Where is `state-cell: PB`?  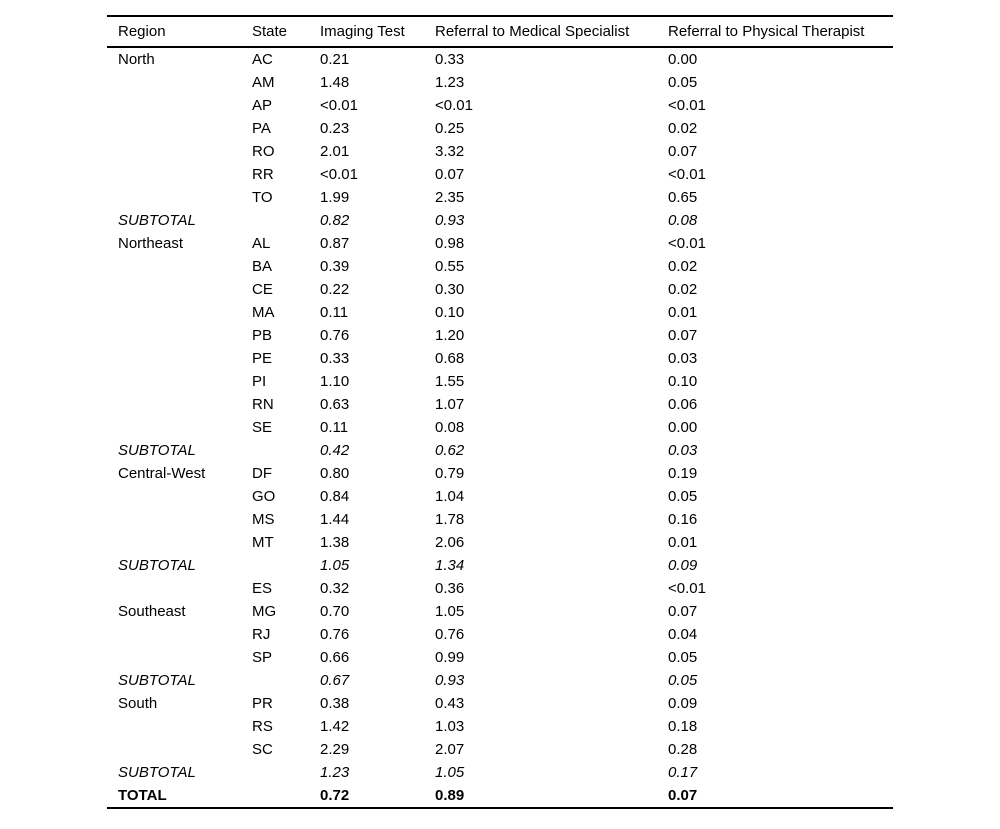 state-cell: PB is located at coordinates (262, 335).